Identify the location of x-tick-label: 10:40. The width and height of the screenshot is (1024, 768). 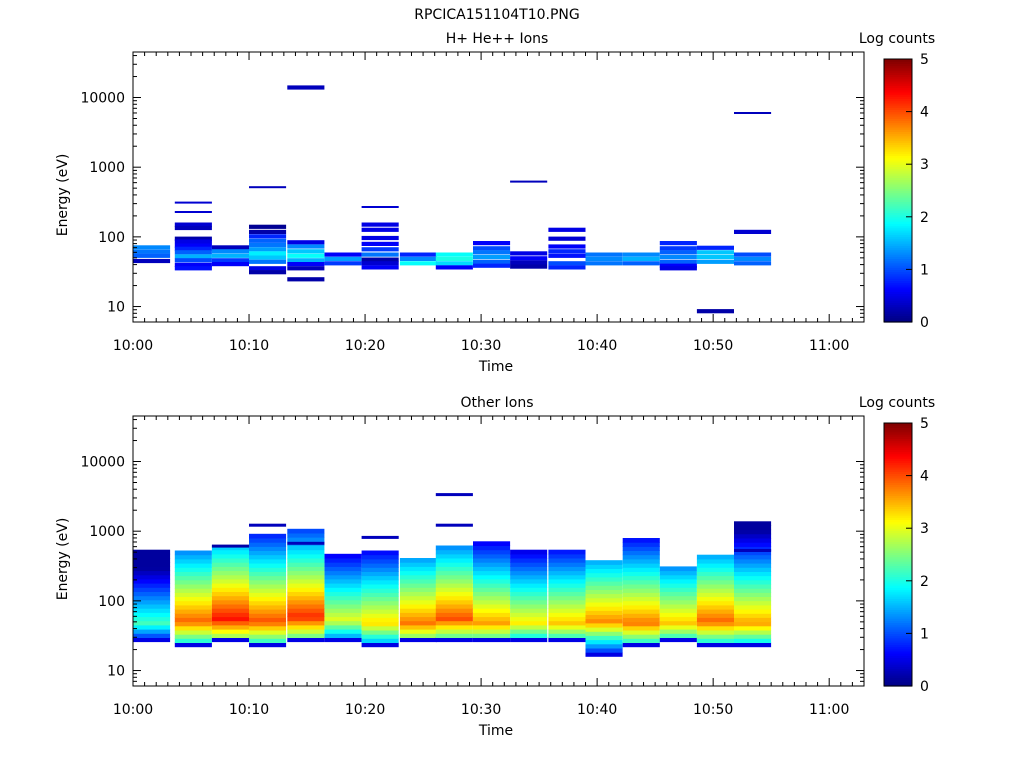
(597, 710).